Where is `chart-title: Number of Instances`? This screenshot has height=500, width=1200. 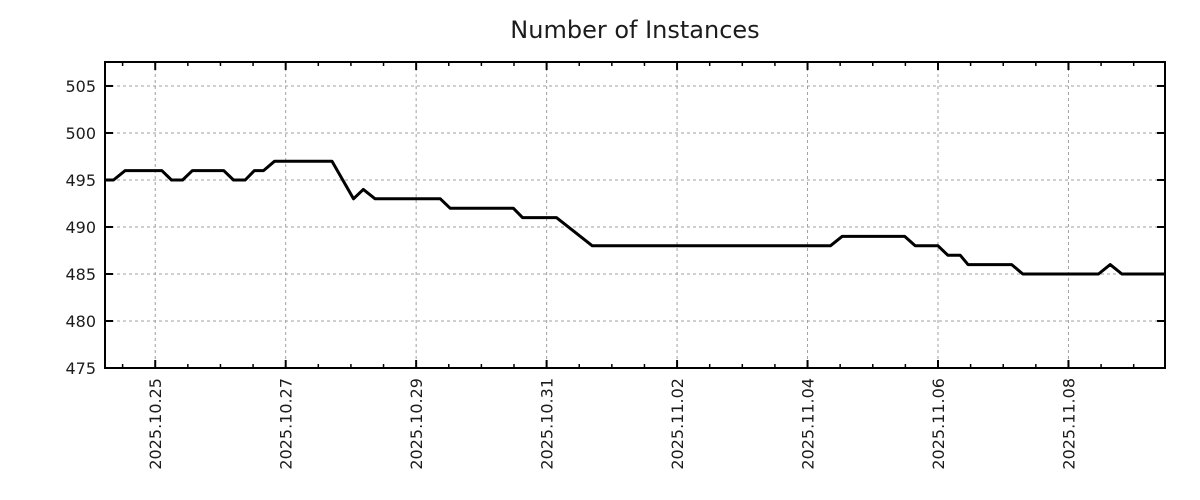 chart-title: Number of Instances is located at coordinates (634, 30).